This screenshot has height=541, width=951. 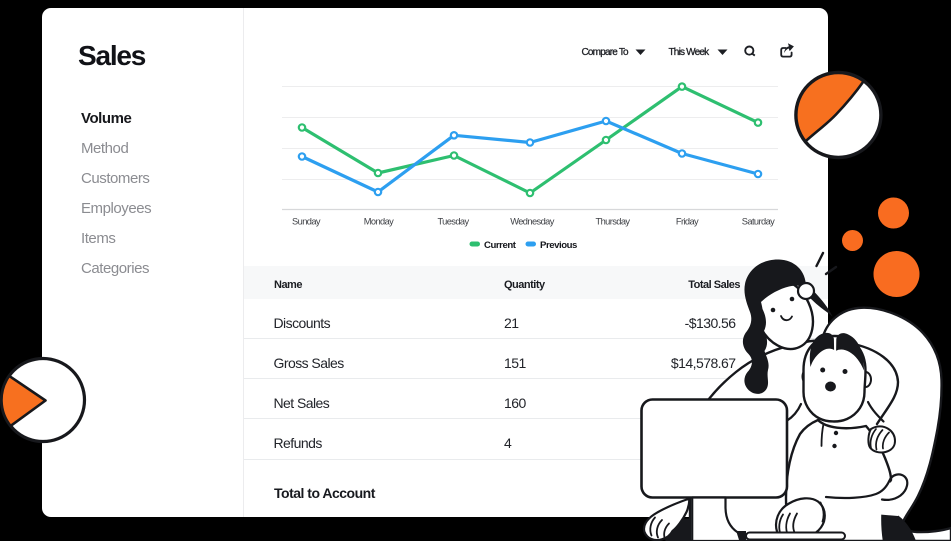 I want to click on svg-text: Previous, so click(x=558, y=245).